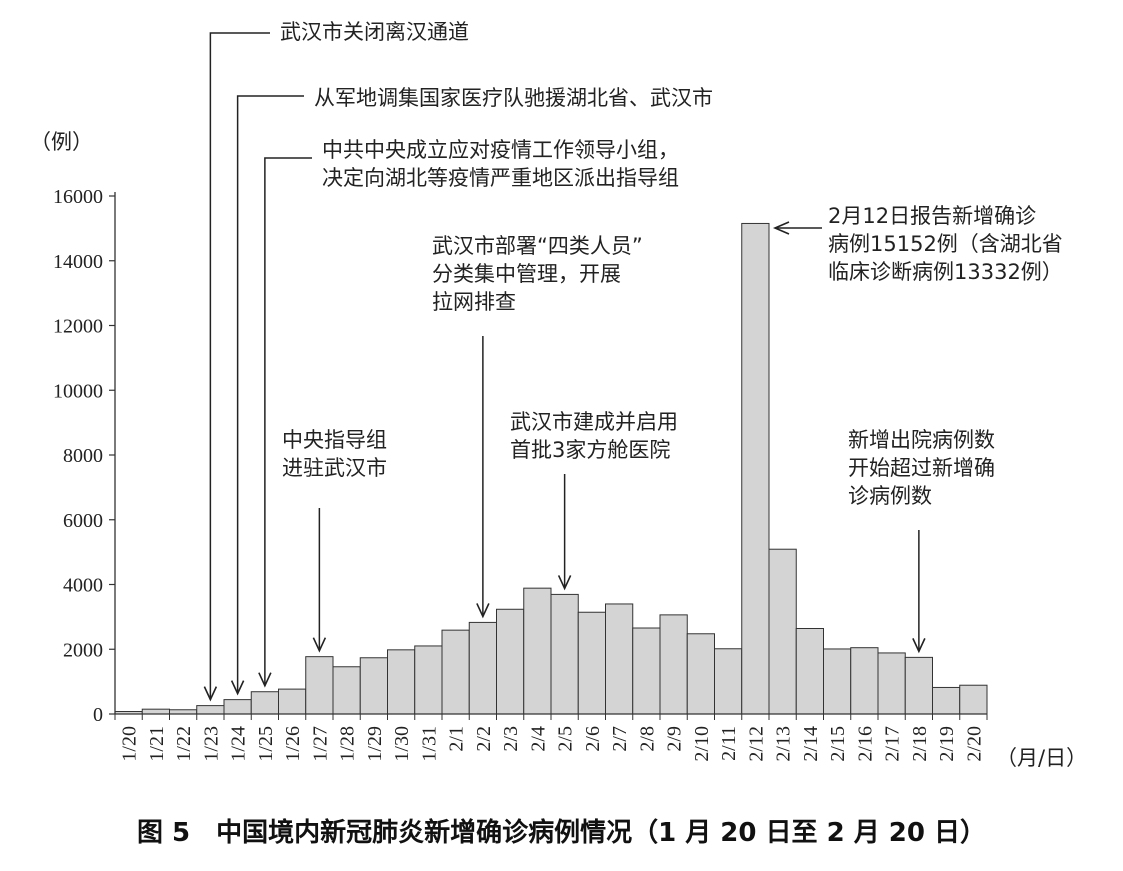 The height and width of the screenshot is (871, 1123). I want to click on annotation-central-group: 中央指导组 进驻武汉市, so click(334, 454).